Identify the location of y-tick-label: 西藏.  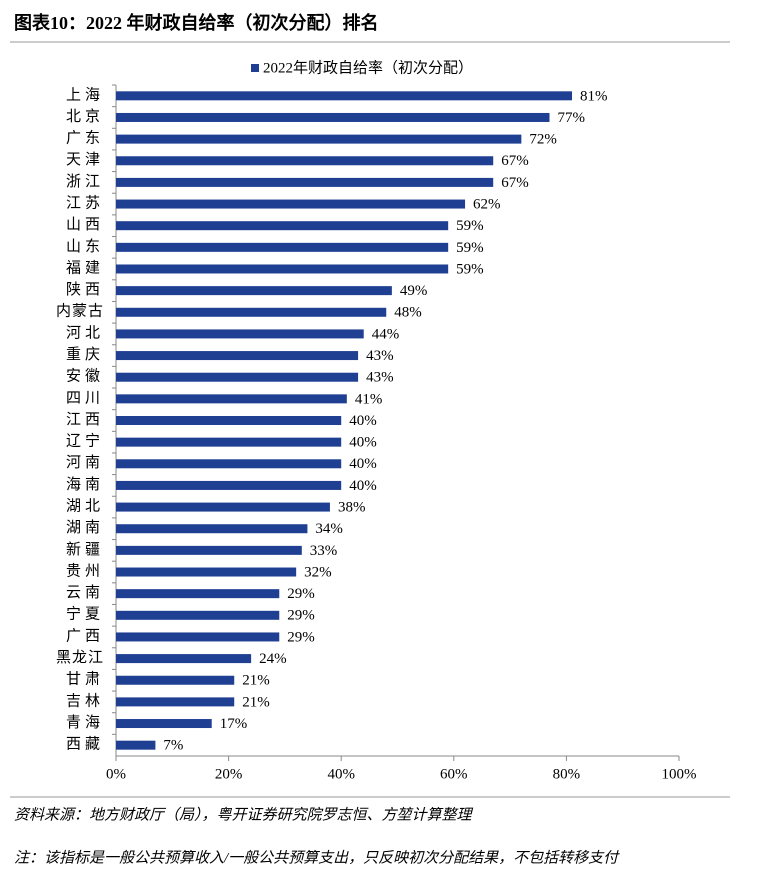
(85, 744).